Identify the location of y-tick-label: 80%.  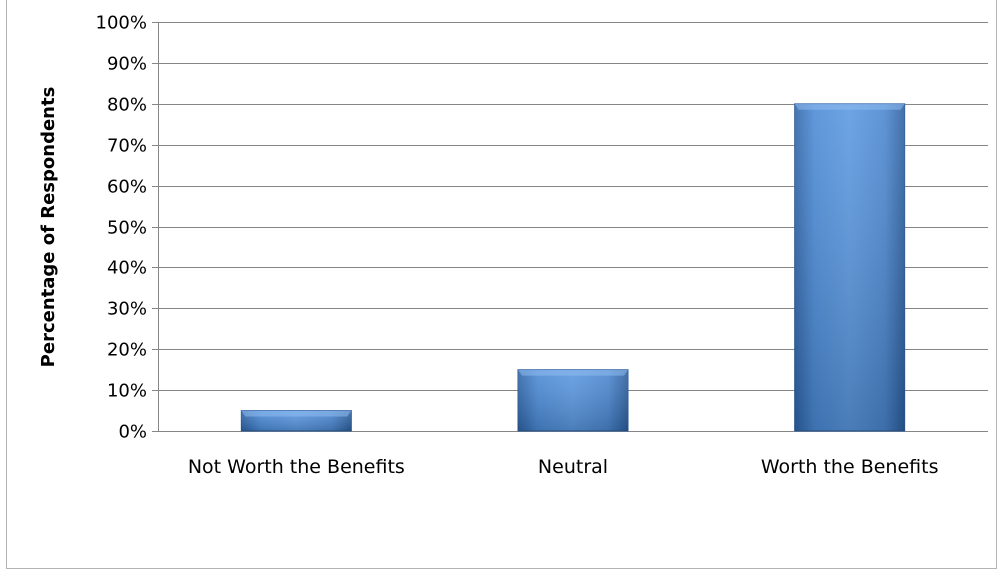
(127, 105).